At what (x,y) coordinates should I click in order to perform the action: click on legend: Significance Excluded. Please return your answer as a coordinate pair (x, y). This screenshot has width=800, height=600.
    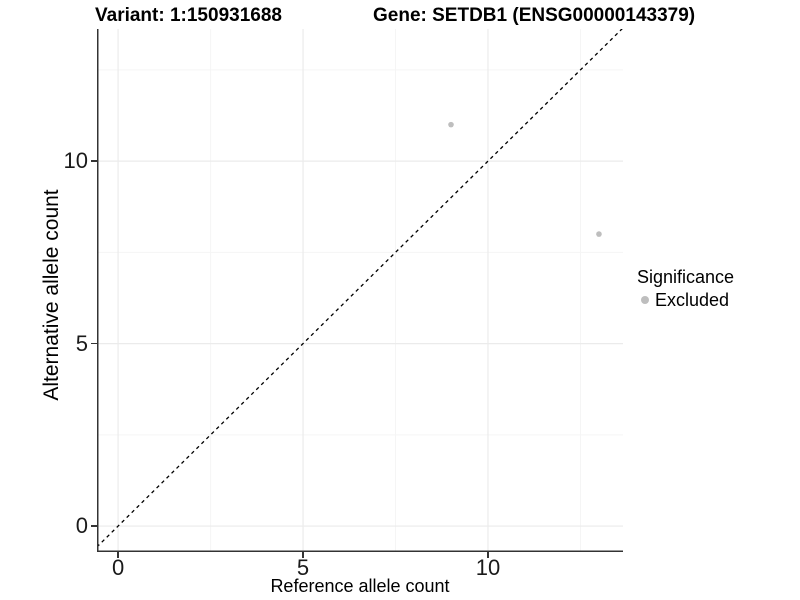
    Looking at the image, I should click on (685, 288).